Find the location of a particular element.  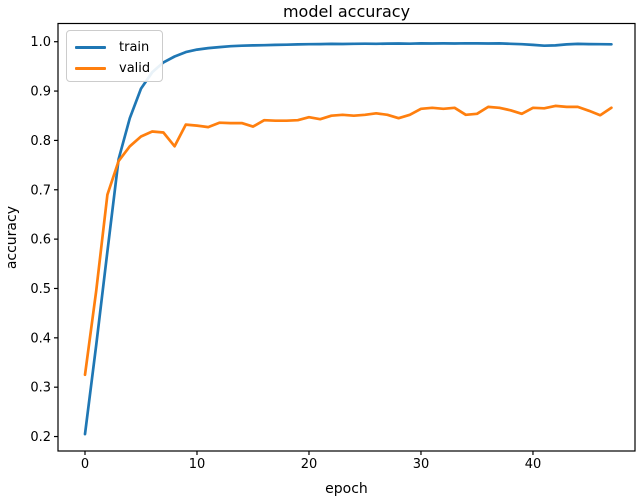

legend: train valid is located at coordinates (114, 56).